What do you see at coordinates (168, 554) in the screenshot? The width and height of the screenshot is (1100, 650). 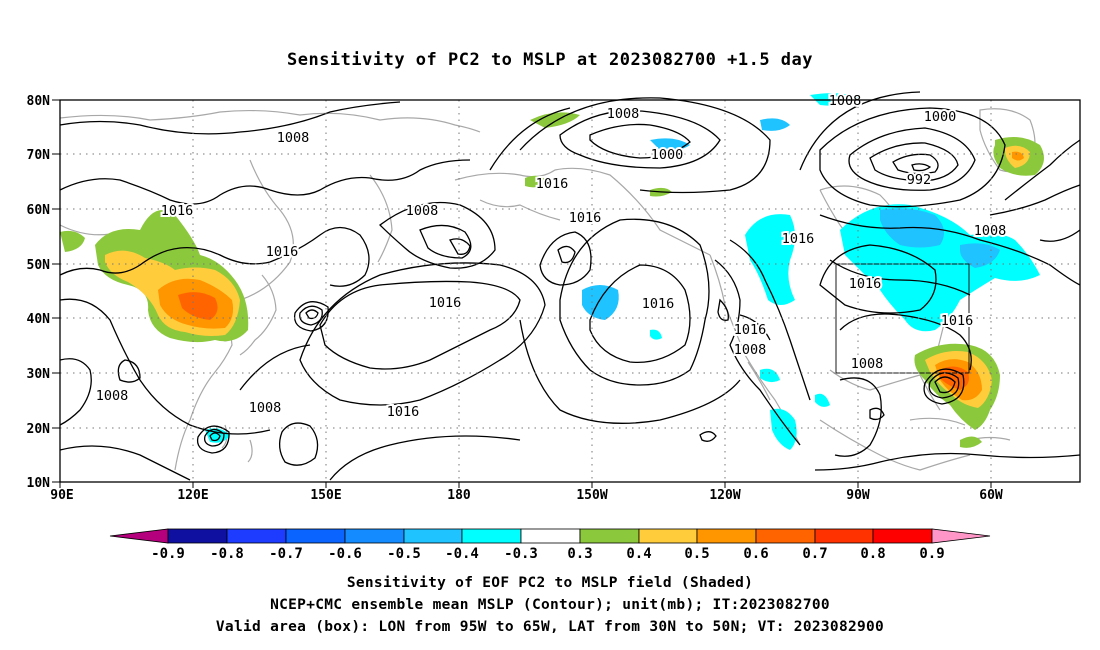 I see `colorbar-label: -0.9` at bounding box center [168, 554].